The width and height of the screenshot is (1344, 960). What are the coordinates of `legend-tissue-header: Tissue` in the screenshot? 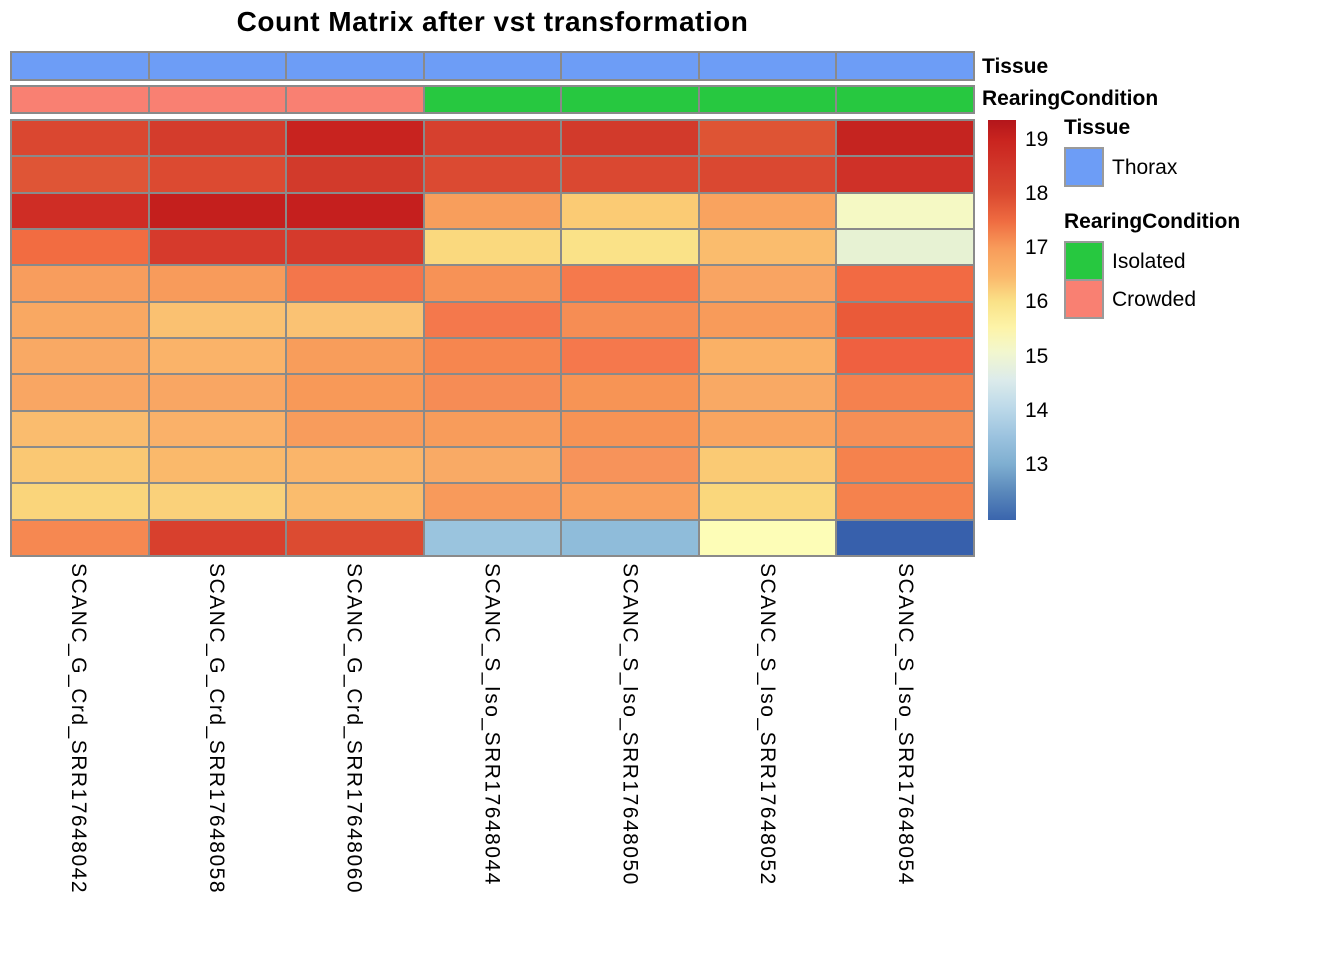 It's located at (1097, 127).